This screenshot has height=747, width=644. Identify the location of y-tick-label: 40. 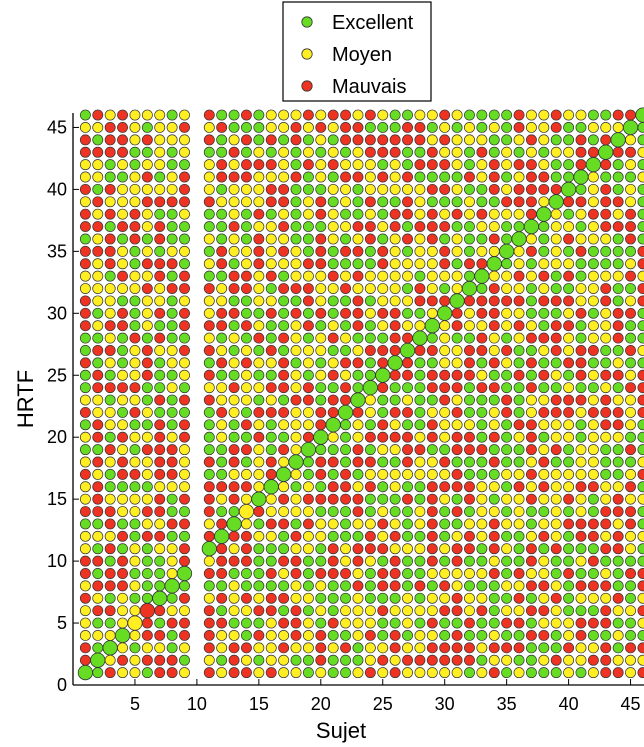
(57, 189).